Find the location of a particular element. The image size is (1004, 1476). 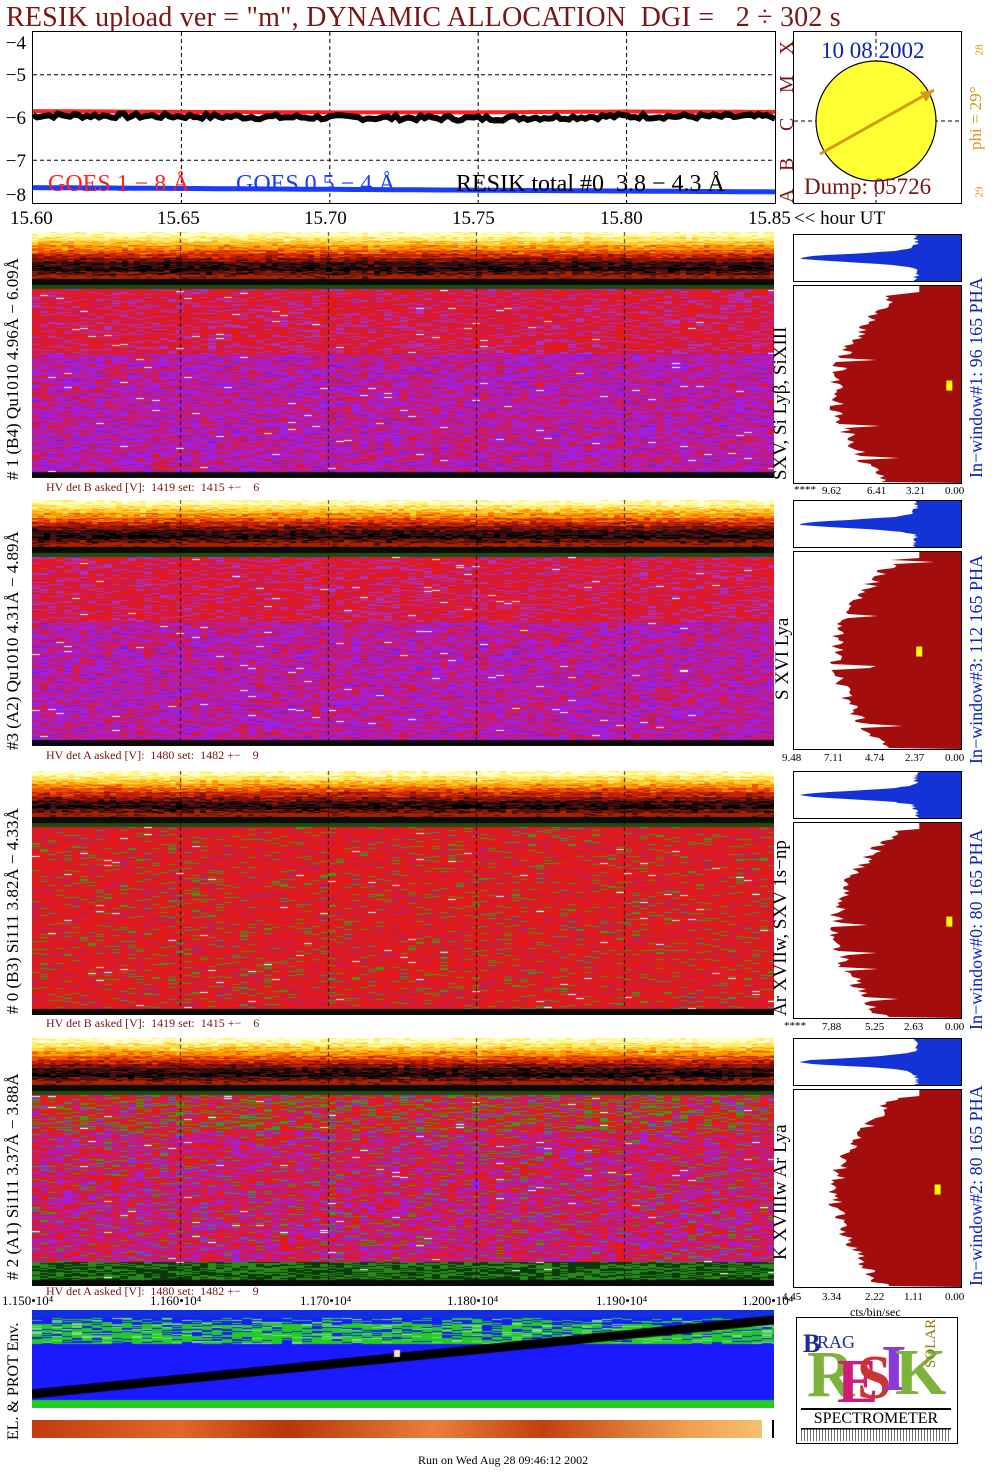

bin-tick: 1.160•10⁴ is located at coordinates (176, 1300).